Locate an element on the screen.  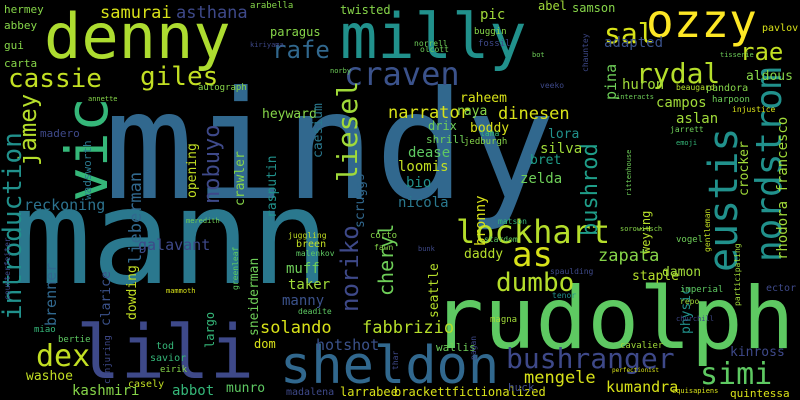
word-taker: taker is located at coordinates (309, 285).